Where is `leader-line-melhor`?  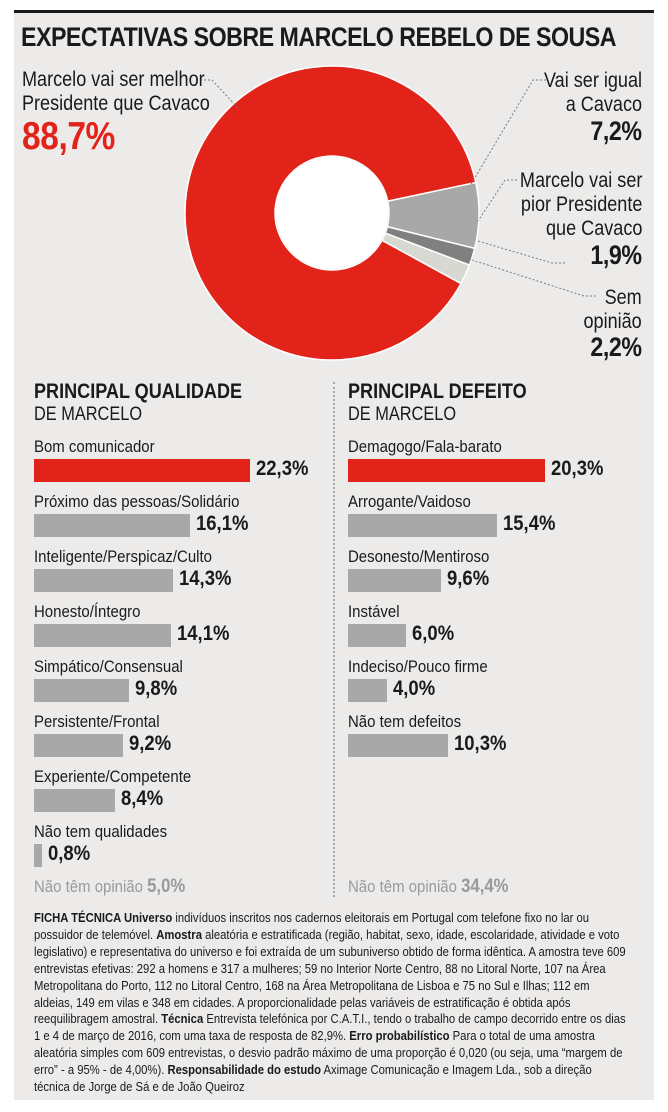 leader-line-melhor is located at coordinates (219, 94).